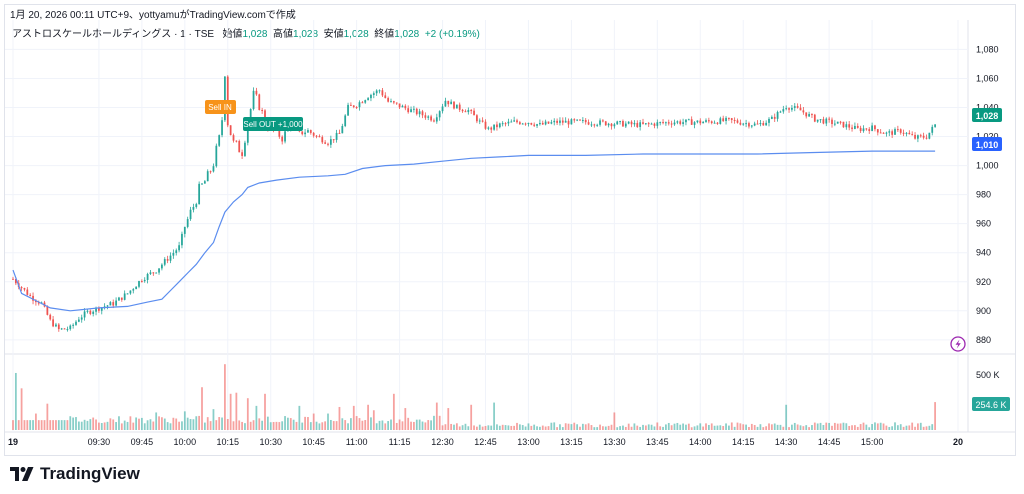 This screenshot has width=1024, height=494. Describe the element at coordinates (220, 107) in the screenshot. I see `sell-in-marker: Sell IN` at that location.